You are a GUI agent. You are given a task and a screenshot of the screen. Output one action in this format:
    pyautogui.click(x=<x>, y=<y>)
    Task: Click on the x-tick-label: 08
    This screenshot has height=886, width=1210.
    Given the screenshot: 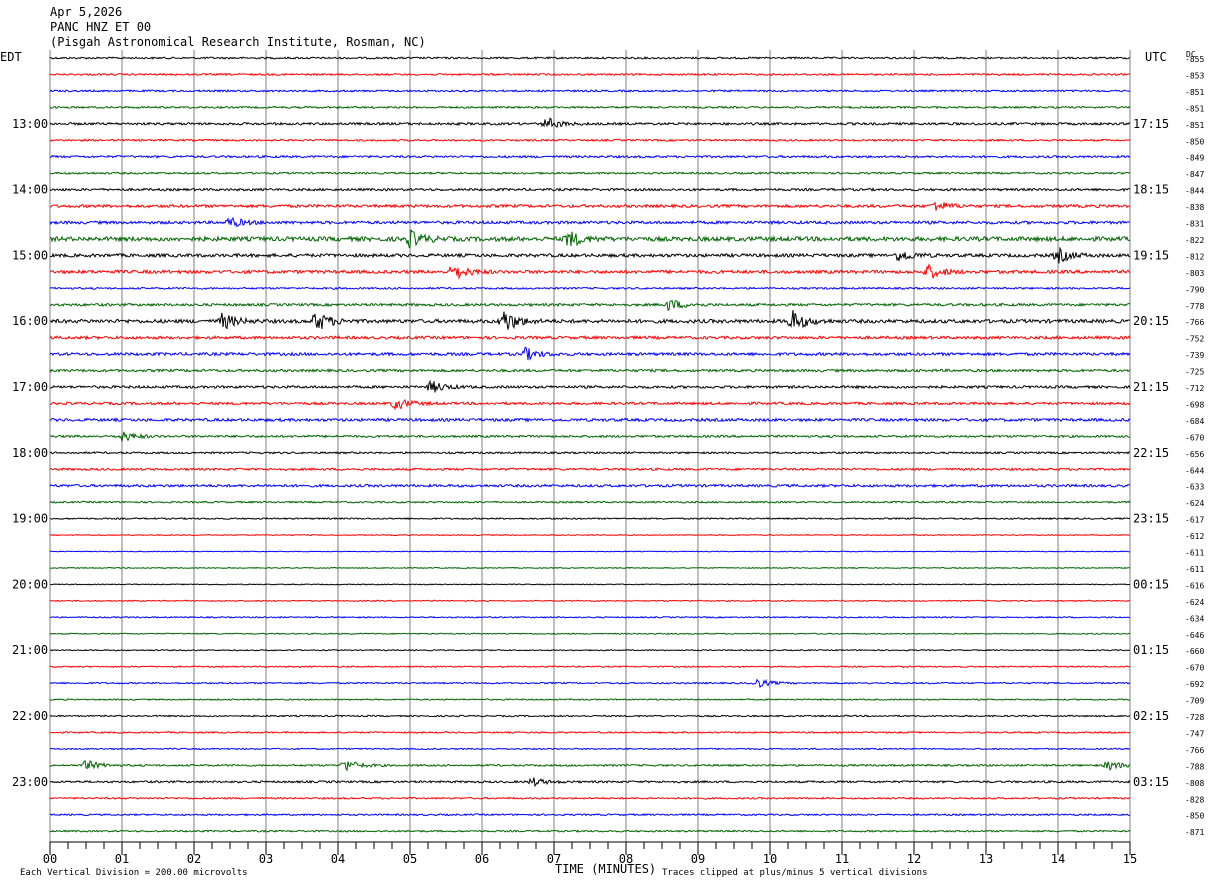 What is the action you would take?
    pyautogui.click(x=626, y=859)
    